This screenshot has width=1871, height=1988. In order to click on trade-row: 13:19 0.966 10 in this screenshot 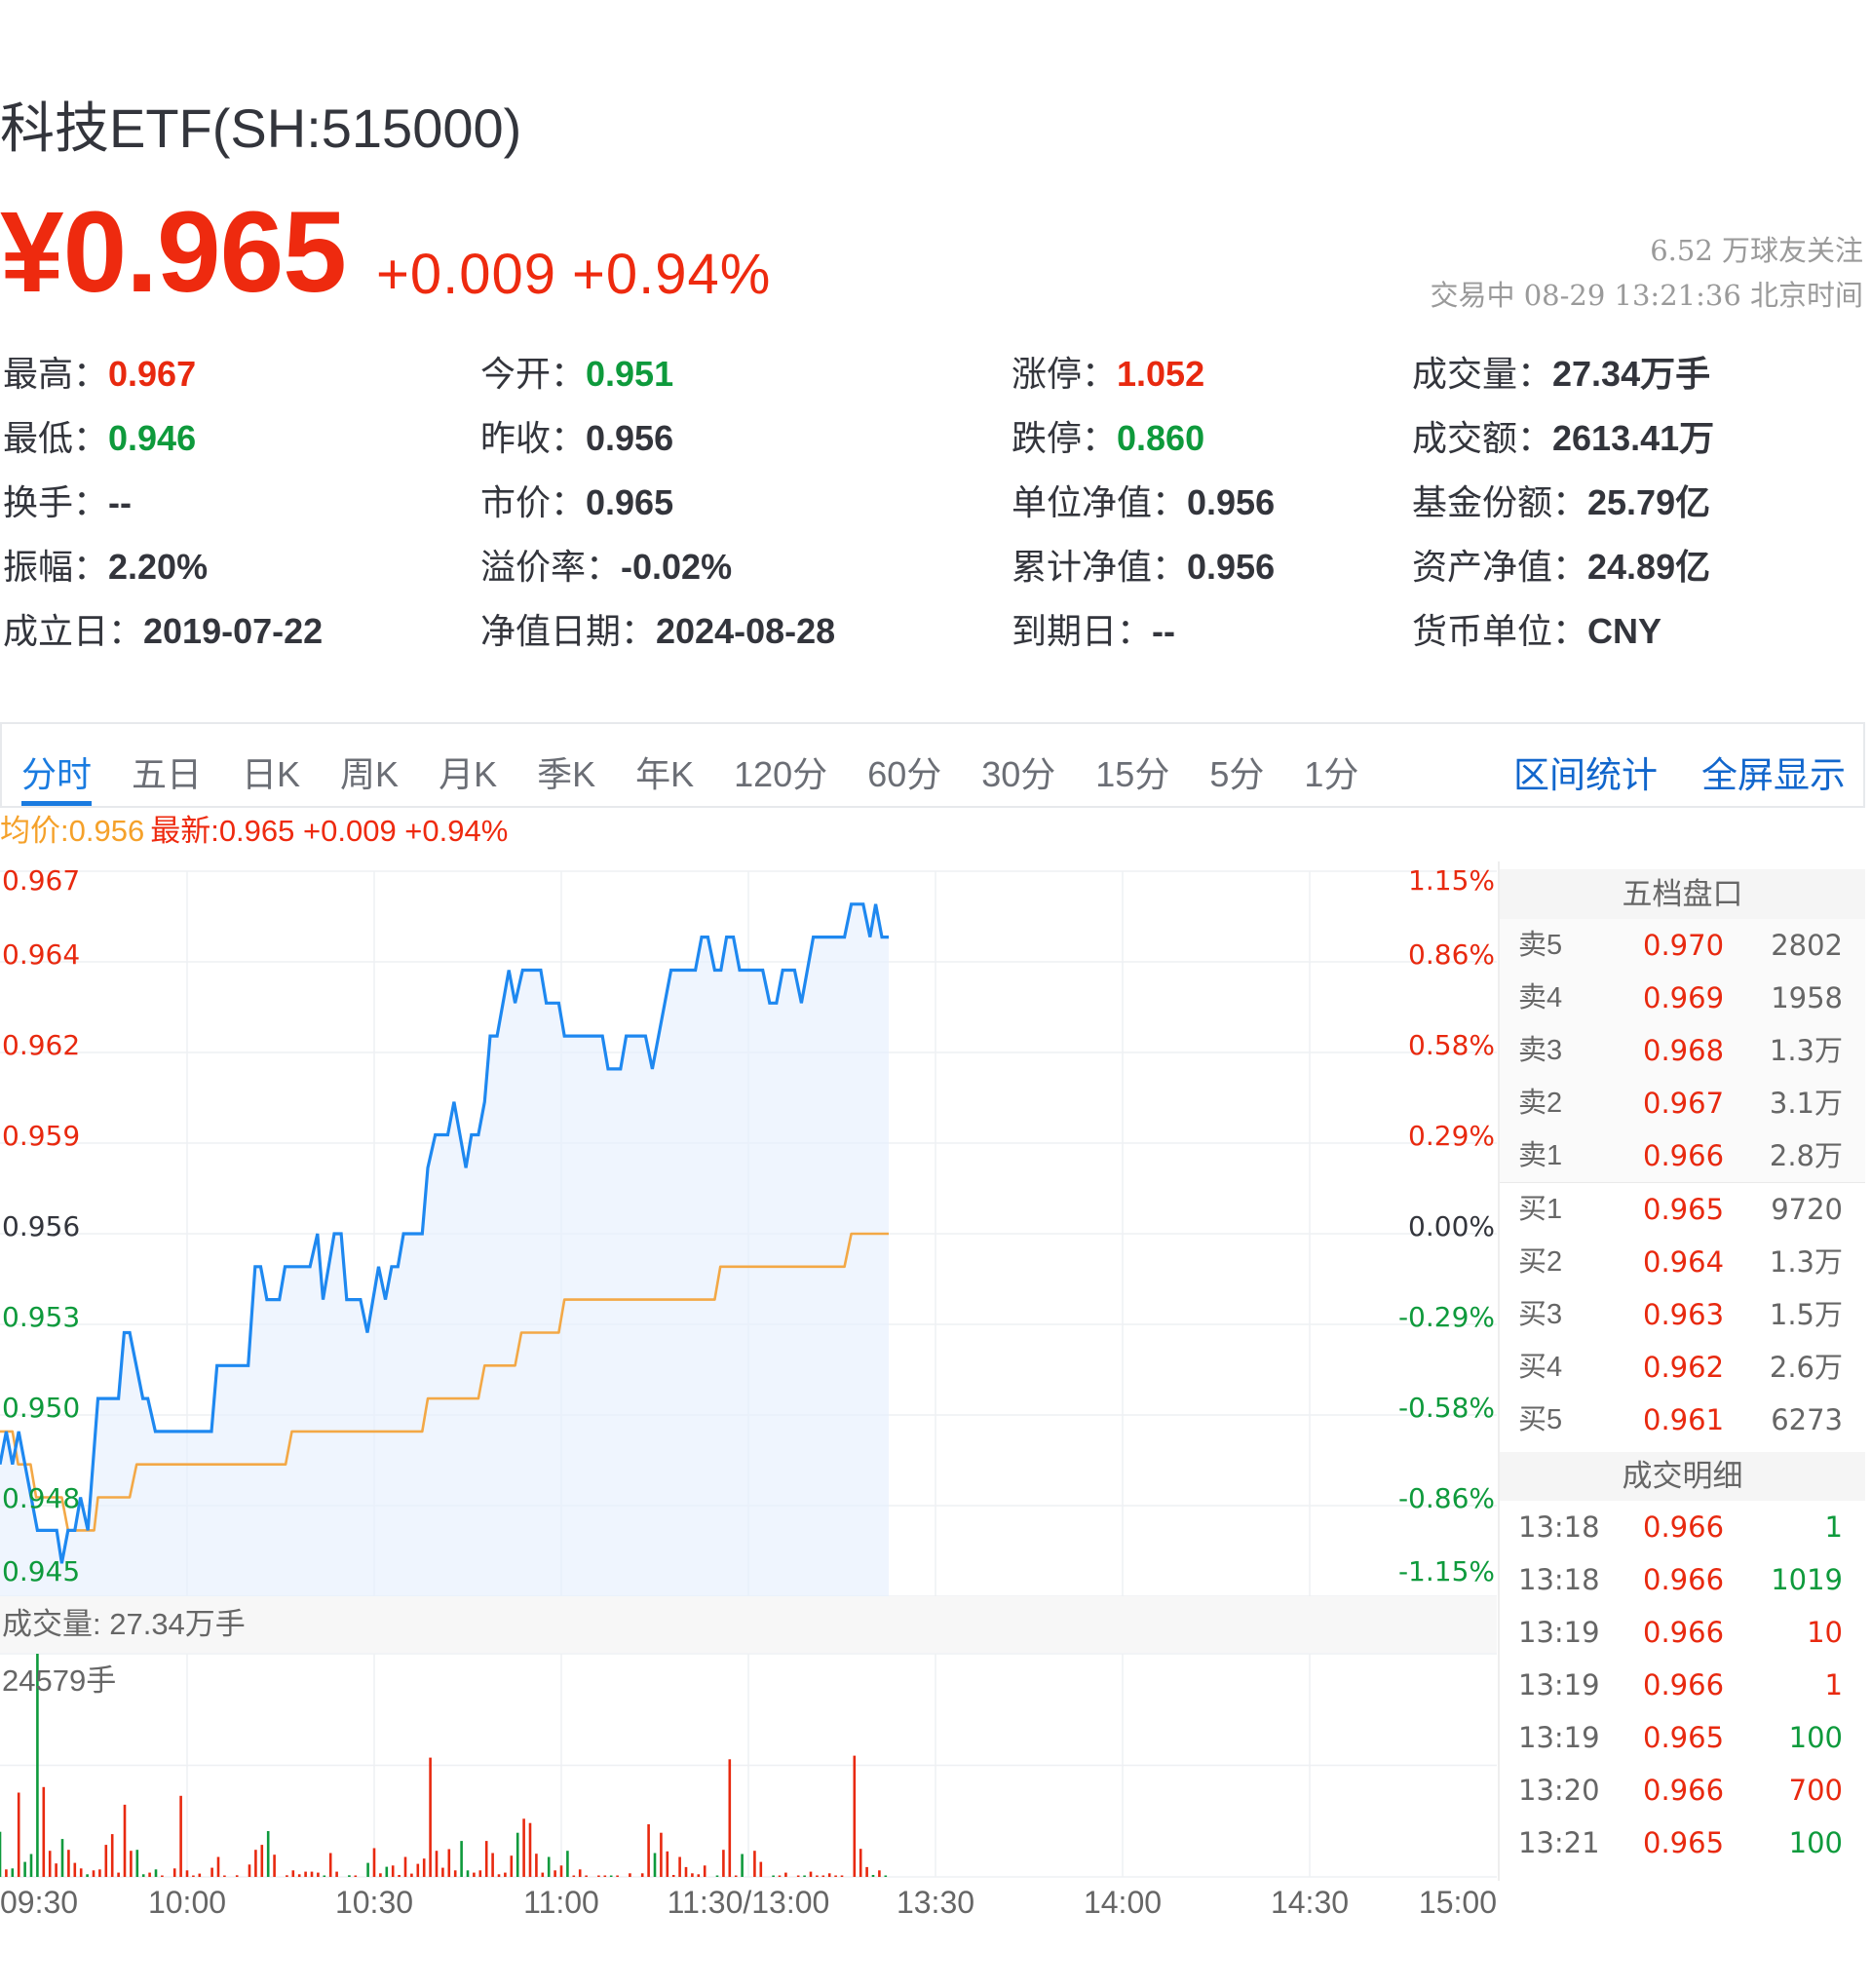, I will do `click(1682, 1632)`.